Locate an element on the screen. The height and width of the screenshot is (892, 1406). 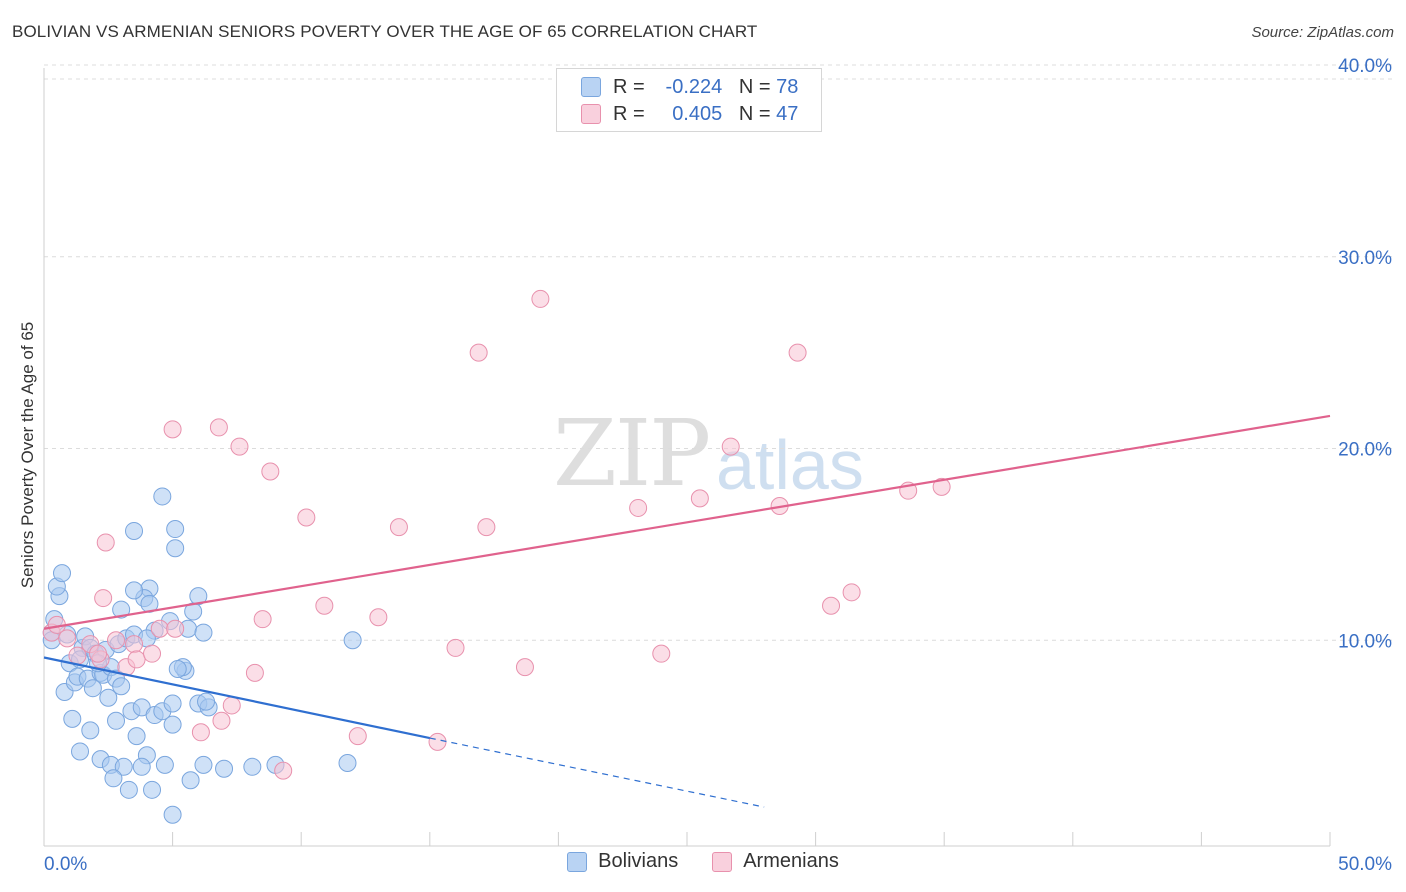
legend-row-bolivians: R = -0.224 N = 78 is located at coordinates (689, 87).